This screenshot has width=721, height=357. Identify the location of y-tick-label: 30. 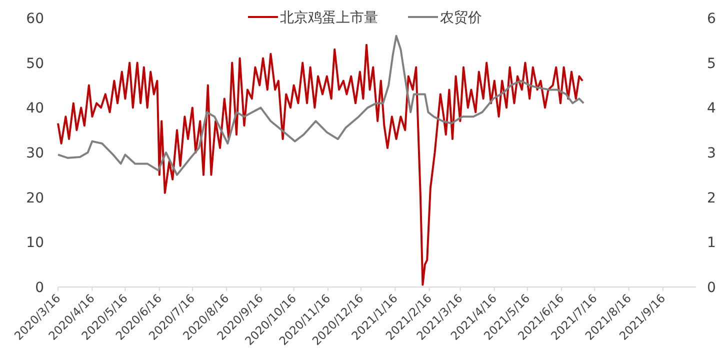
(35, 154).